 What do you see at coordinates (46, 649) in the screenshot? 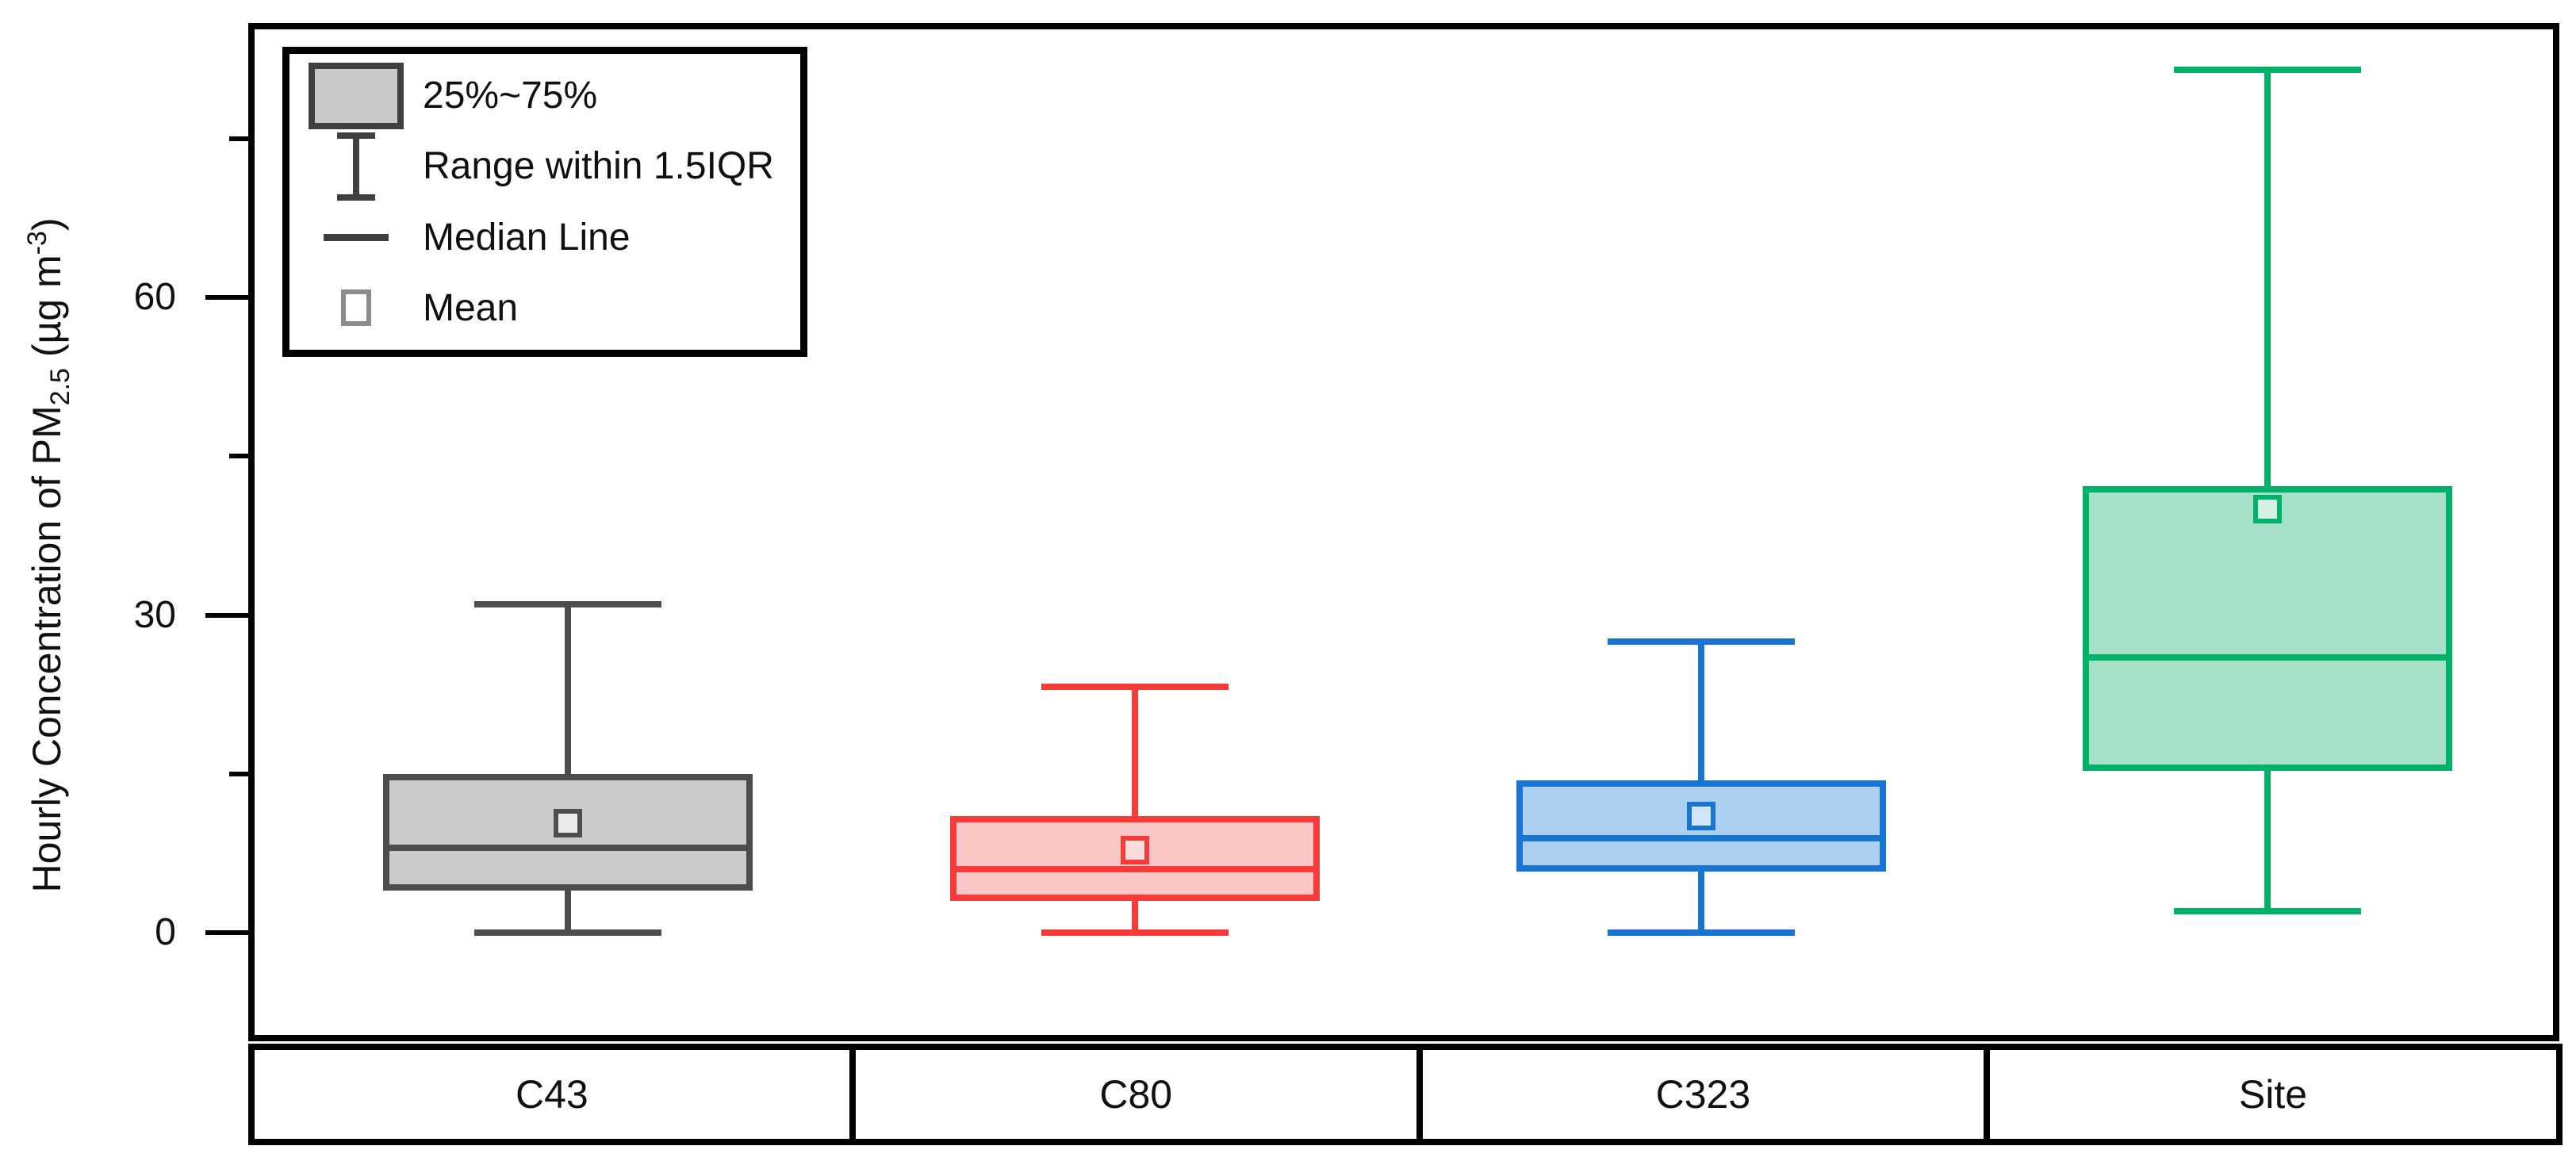
I see `y-axis-title-text: Hourly Concentration of PM` at bounding box center [46, 649].